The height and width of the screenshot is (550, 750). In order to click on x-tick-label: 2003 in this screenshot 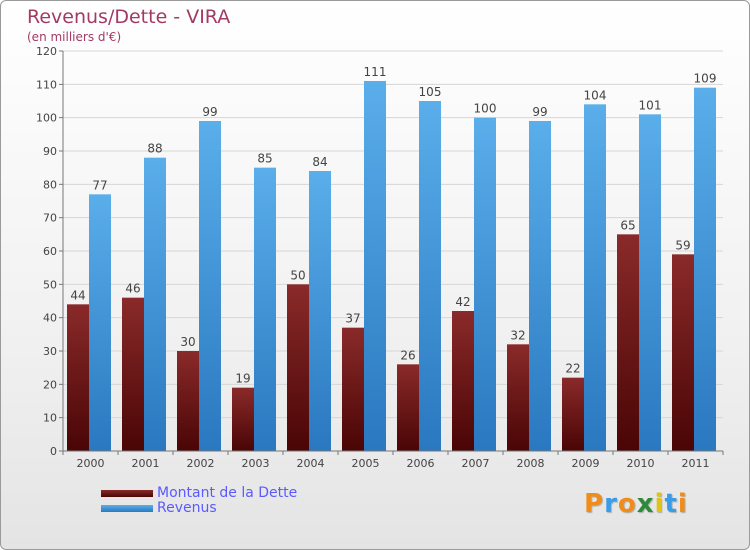, I will do `click(256, 463)`.